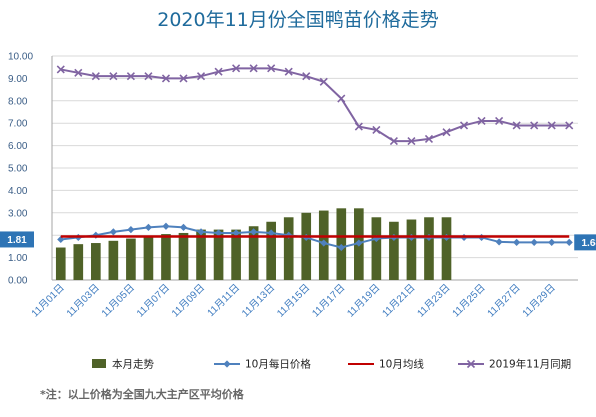 The image size is (596, 417). What do you see at coordinates (329, 301) in the screenshot?
I see `x-tick-label: 11月17日` at bounding box center [329, 301].